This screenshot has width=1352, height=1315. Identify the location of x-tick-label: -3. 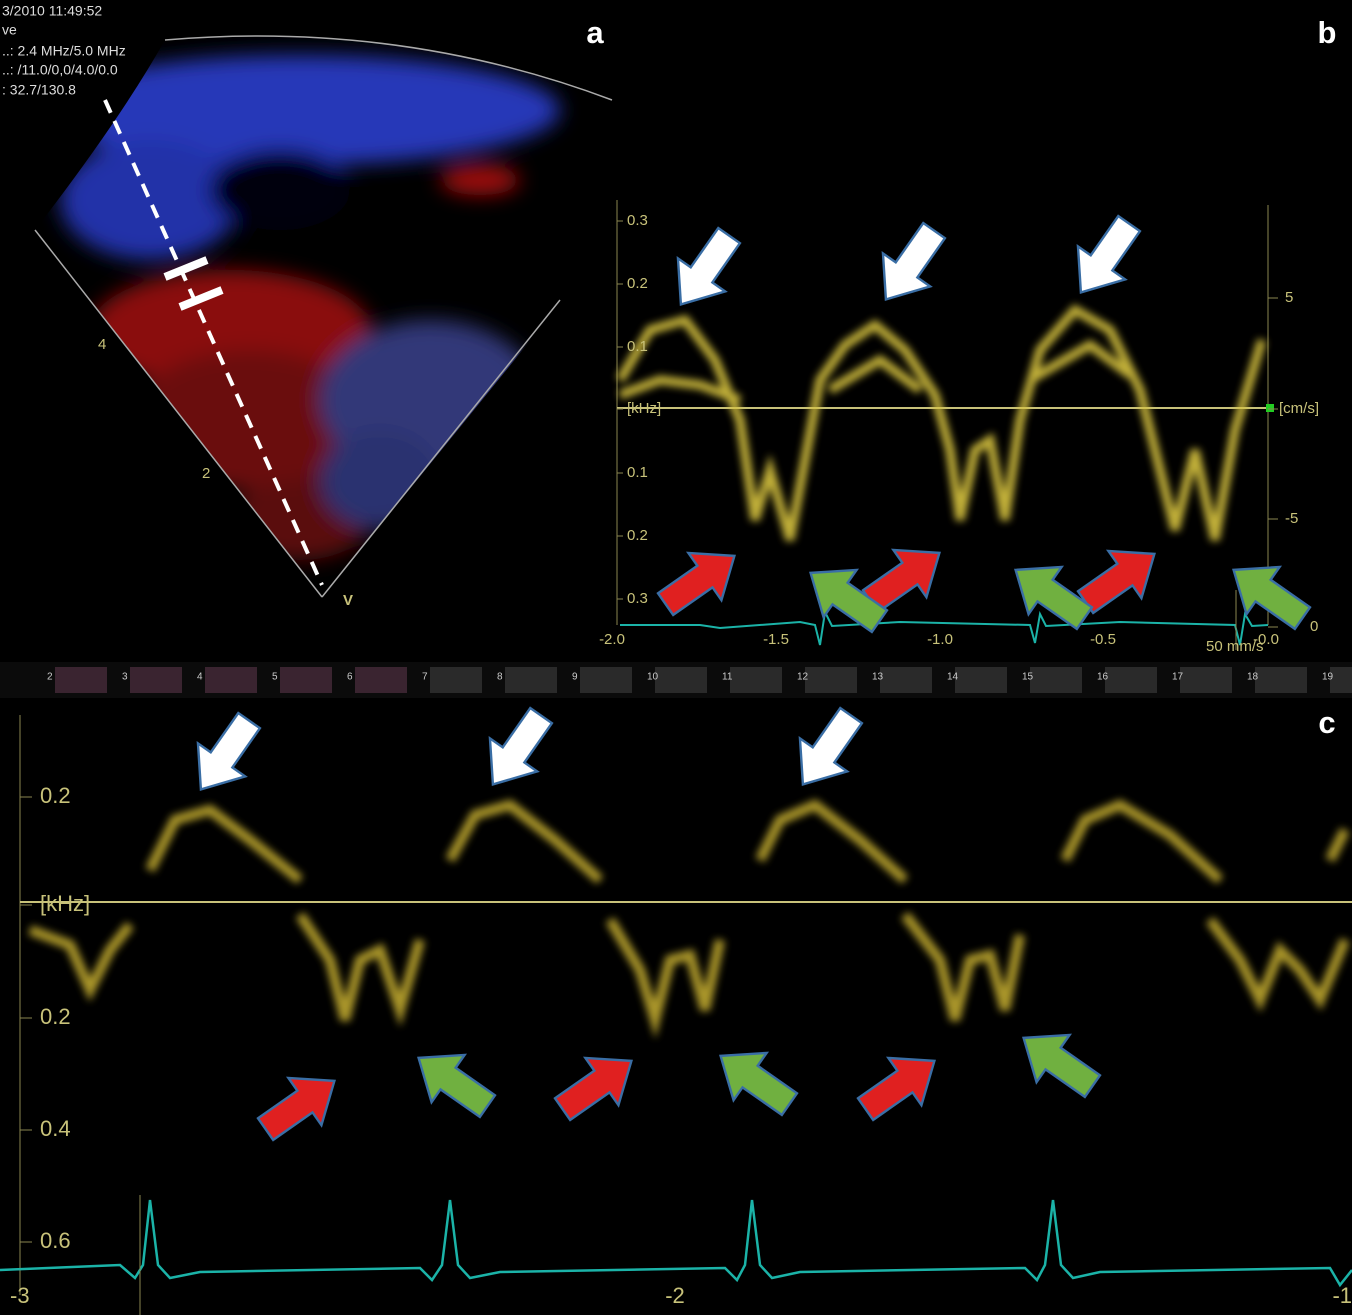
(20, 1295).